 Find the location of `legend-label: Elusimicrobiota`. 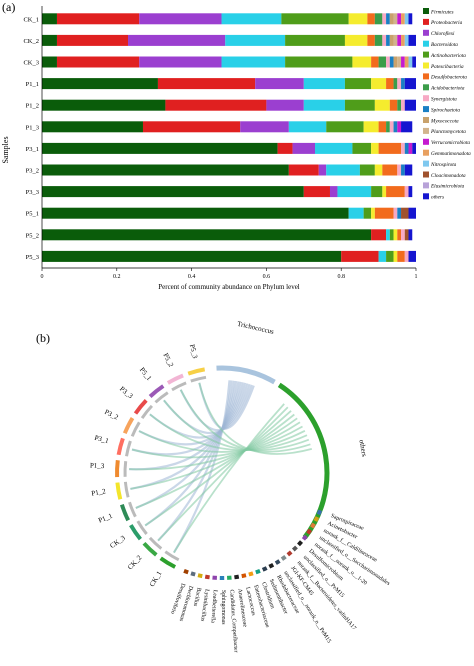

legend-label: Elusimicrobiota is located at coordinates (447, 187).